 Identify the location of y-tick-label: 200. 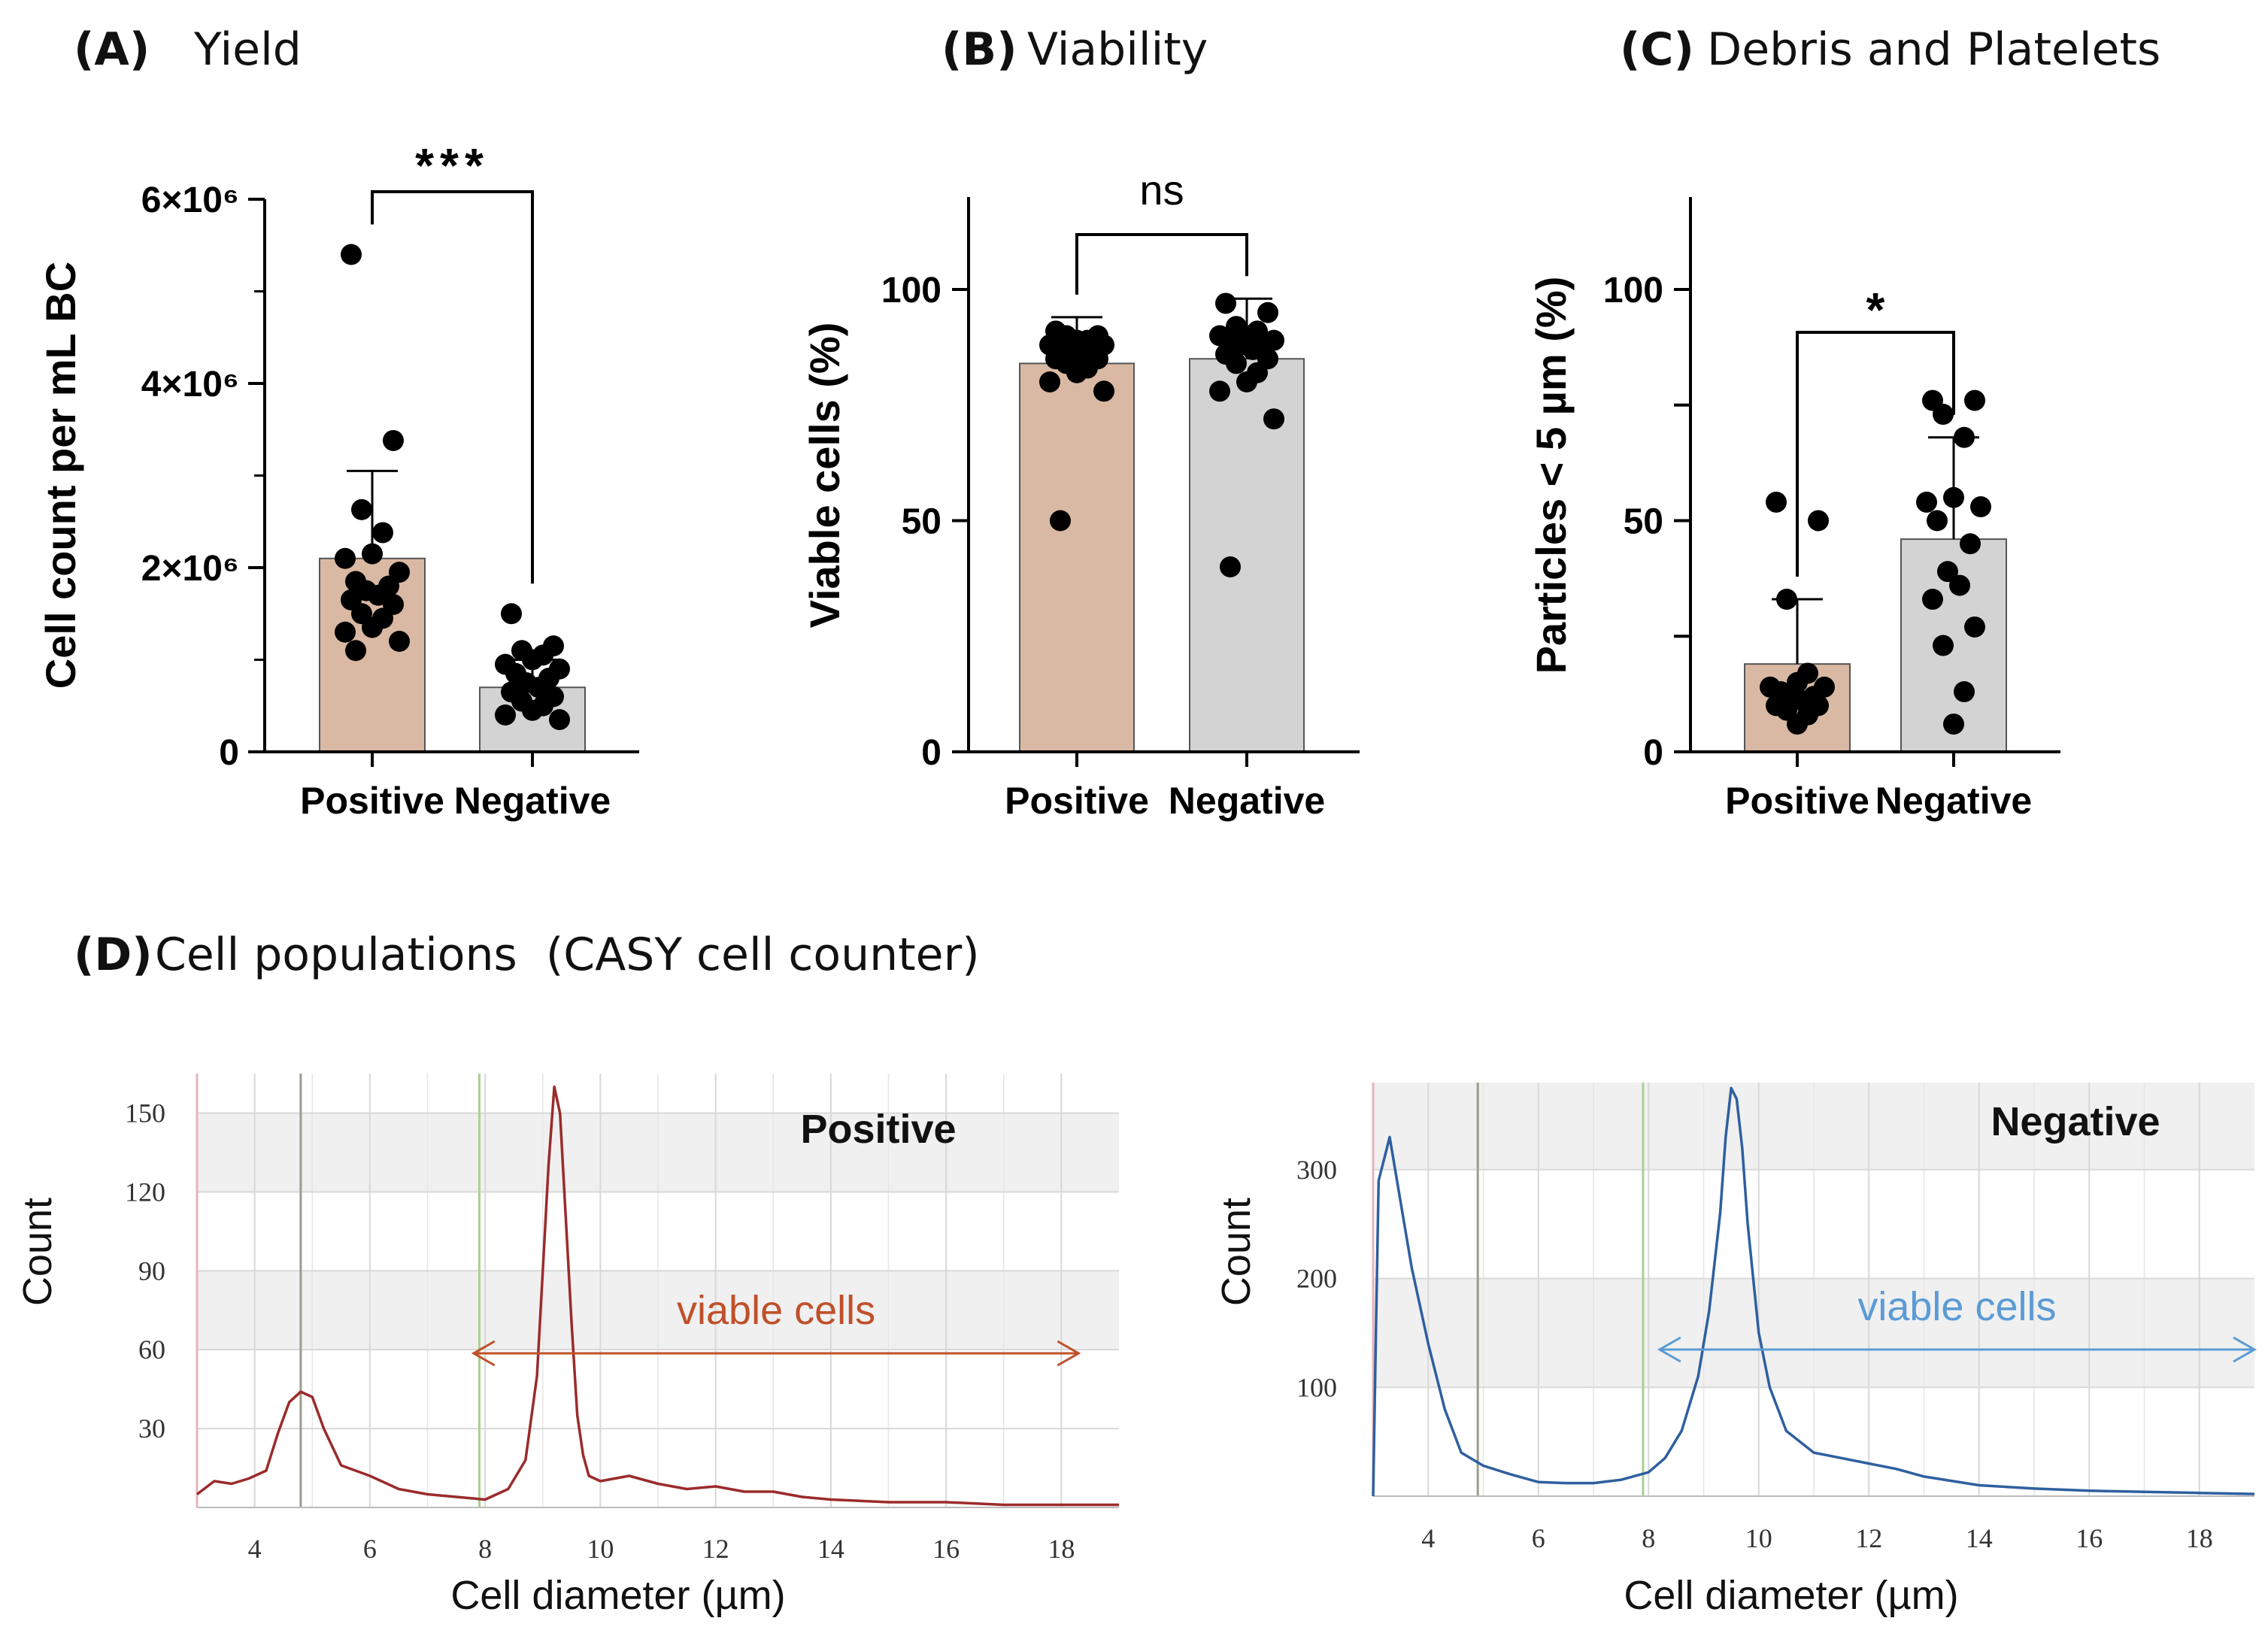
(1316, 1279).